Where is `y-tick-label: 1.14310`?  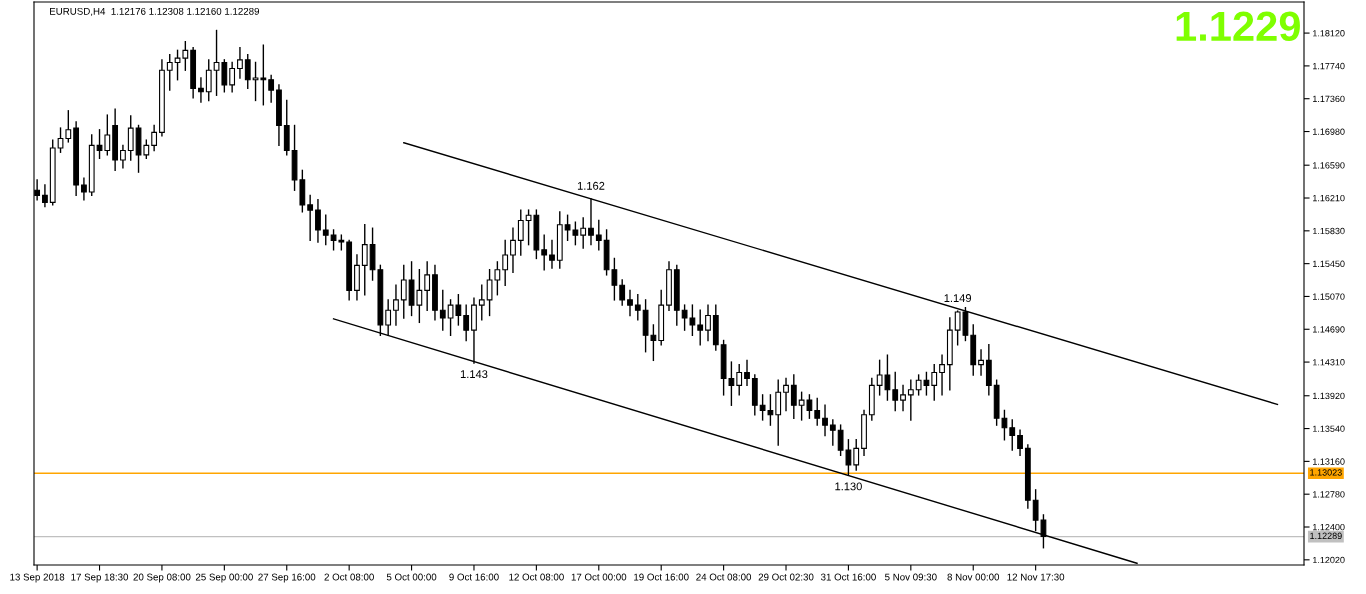
y-tick-label: 1.14310 is located at coordinates (1329, 362).